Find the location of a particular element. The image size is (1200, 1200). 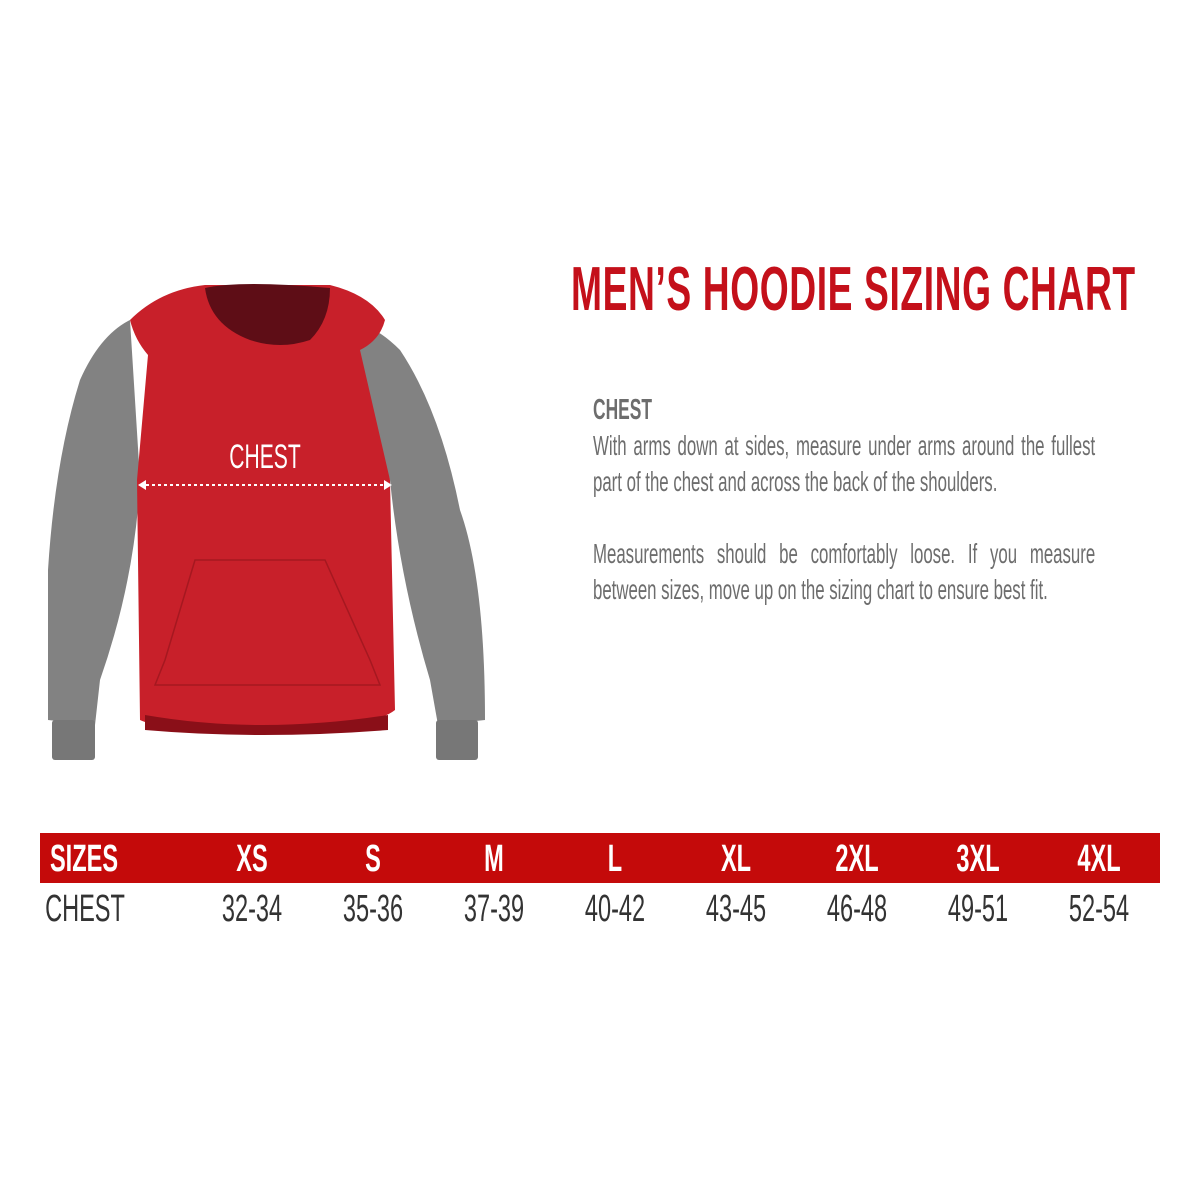

table-cell: 46-48 is located at coordinates (857, 909).